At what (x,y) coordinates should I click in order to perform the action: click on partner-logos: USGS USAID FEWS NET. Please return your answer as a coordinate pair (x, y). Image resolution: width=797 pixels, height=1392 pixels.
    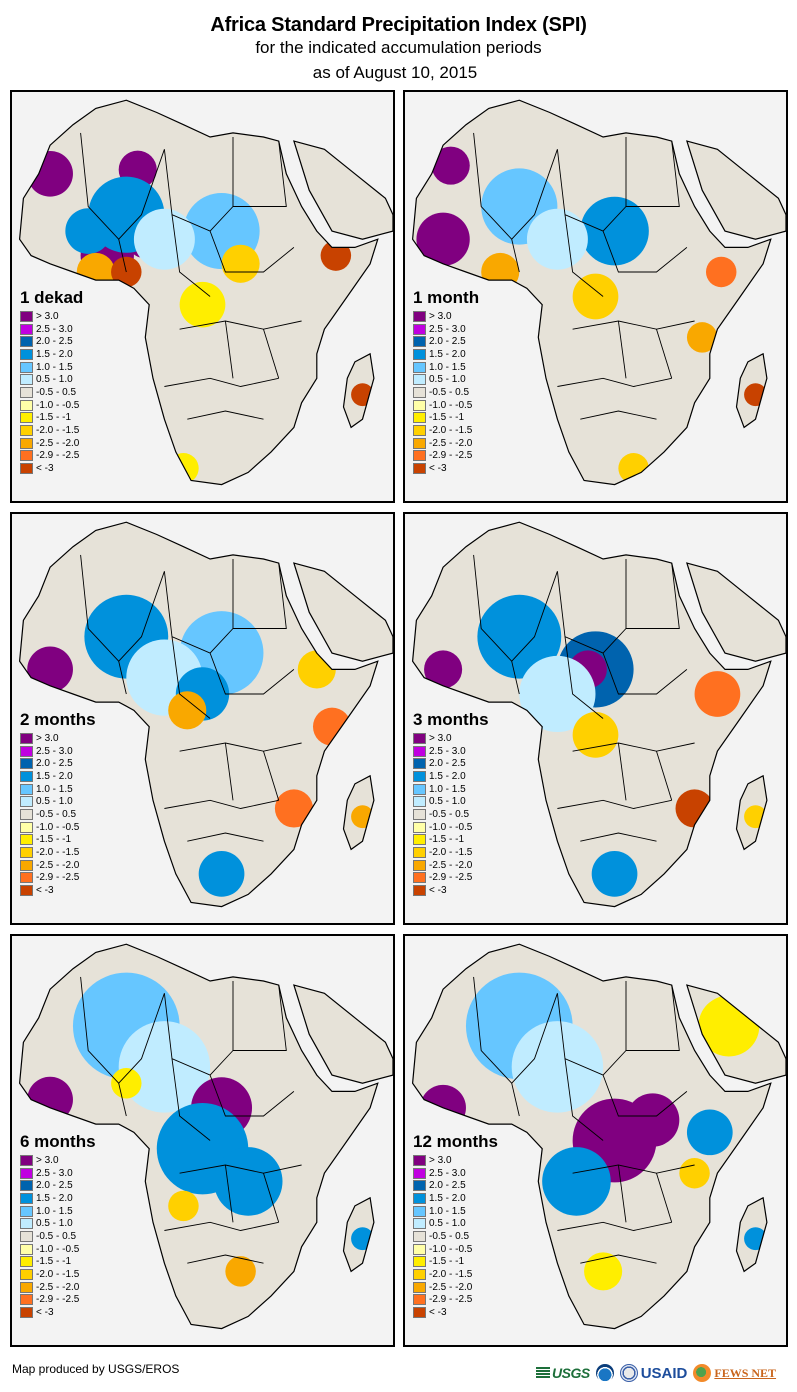
    Looking at the image, I should click on (656, 1373).